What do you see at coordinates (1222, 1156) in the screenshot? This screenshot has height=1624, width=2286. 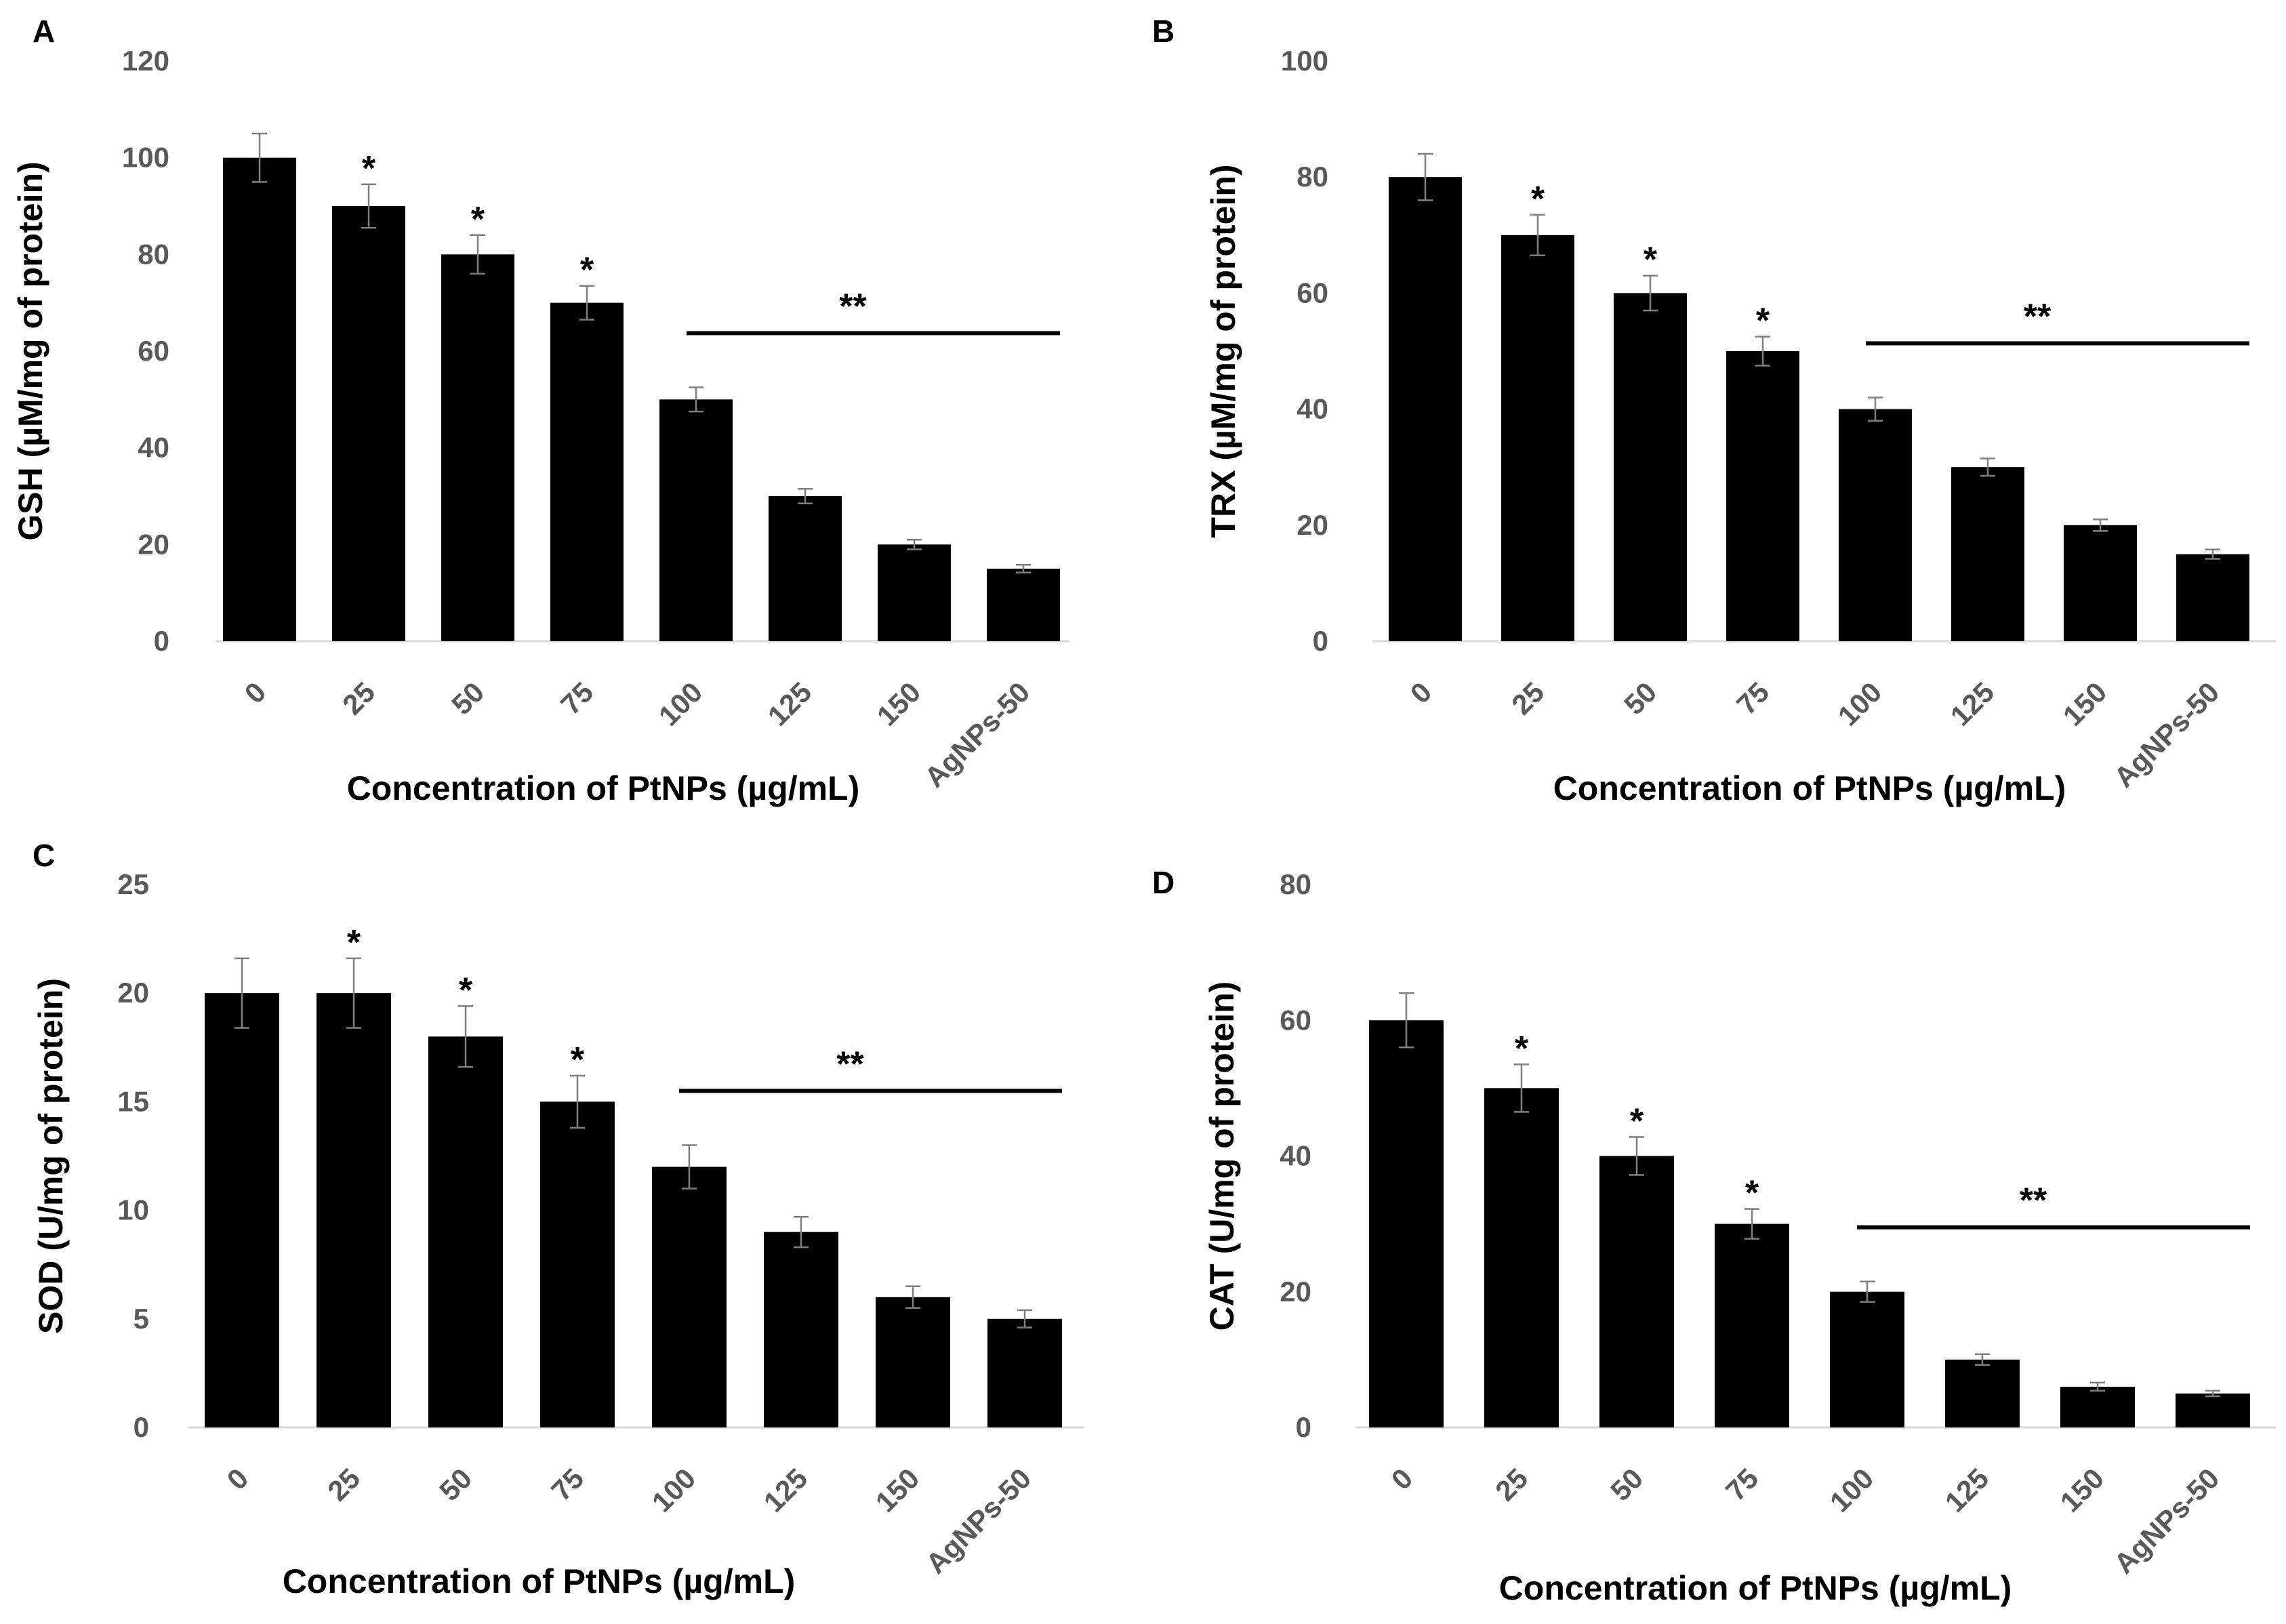 I see `y-axis-title: CAT (U/mg of protein)` at bounding box center [1222, 1156].